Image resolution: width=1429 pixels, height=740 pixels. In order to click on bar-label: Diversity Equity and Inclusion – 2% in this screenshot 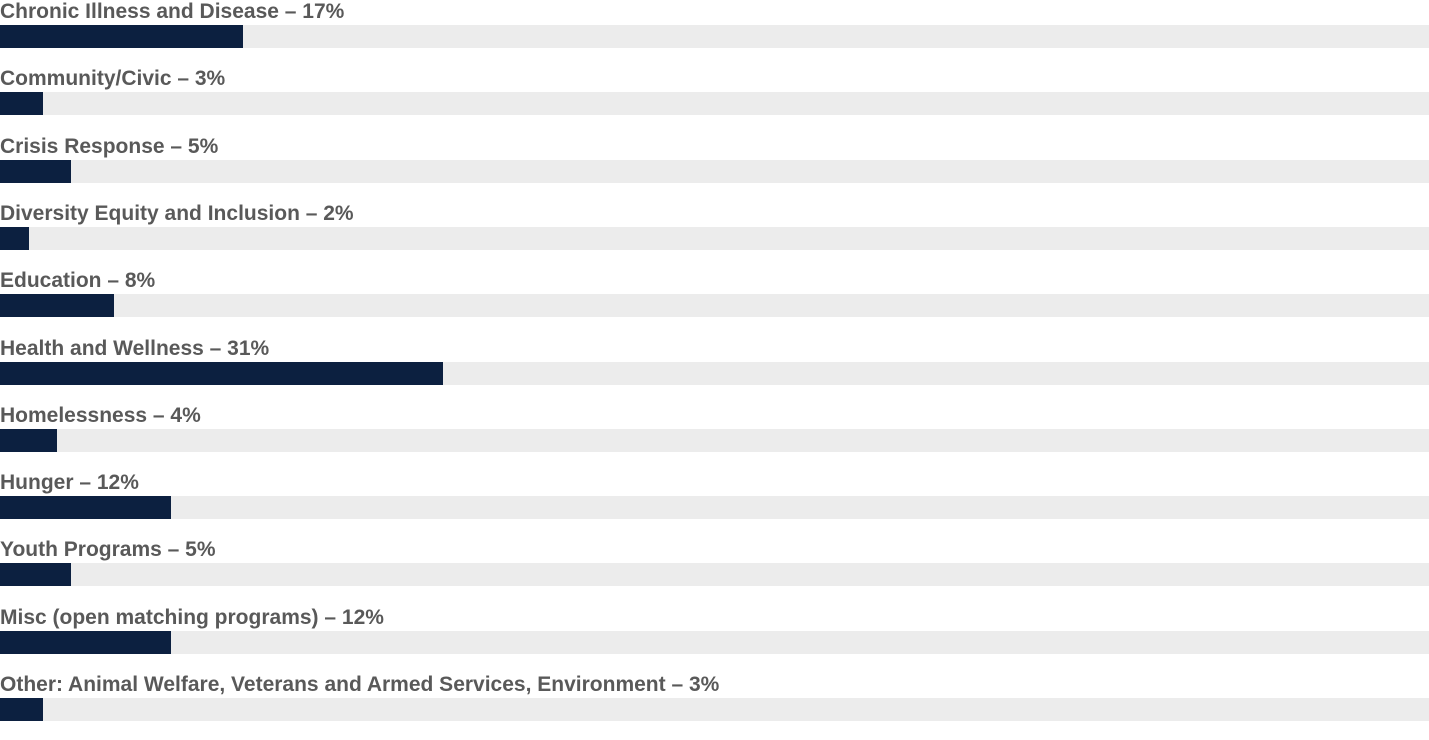, I will do `click(177, 213)`.